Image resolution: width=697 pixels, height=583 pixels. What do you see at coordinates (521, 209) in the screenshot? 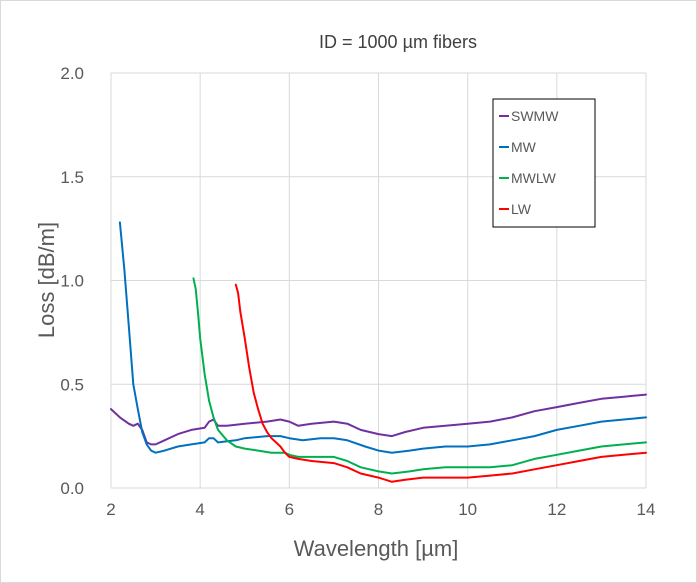
I see `legend-label-lw: LW` at bounding box center [521, 209].